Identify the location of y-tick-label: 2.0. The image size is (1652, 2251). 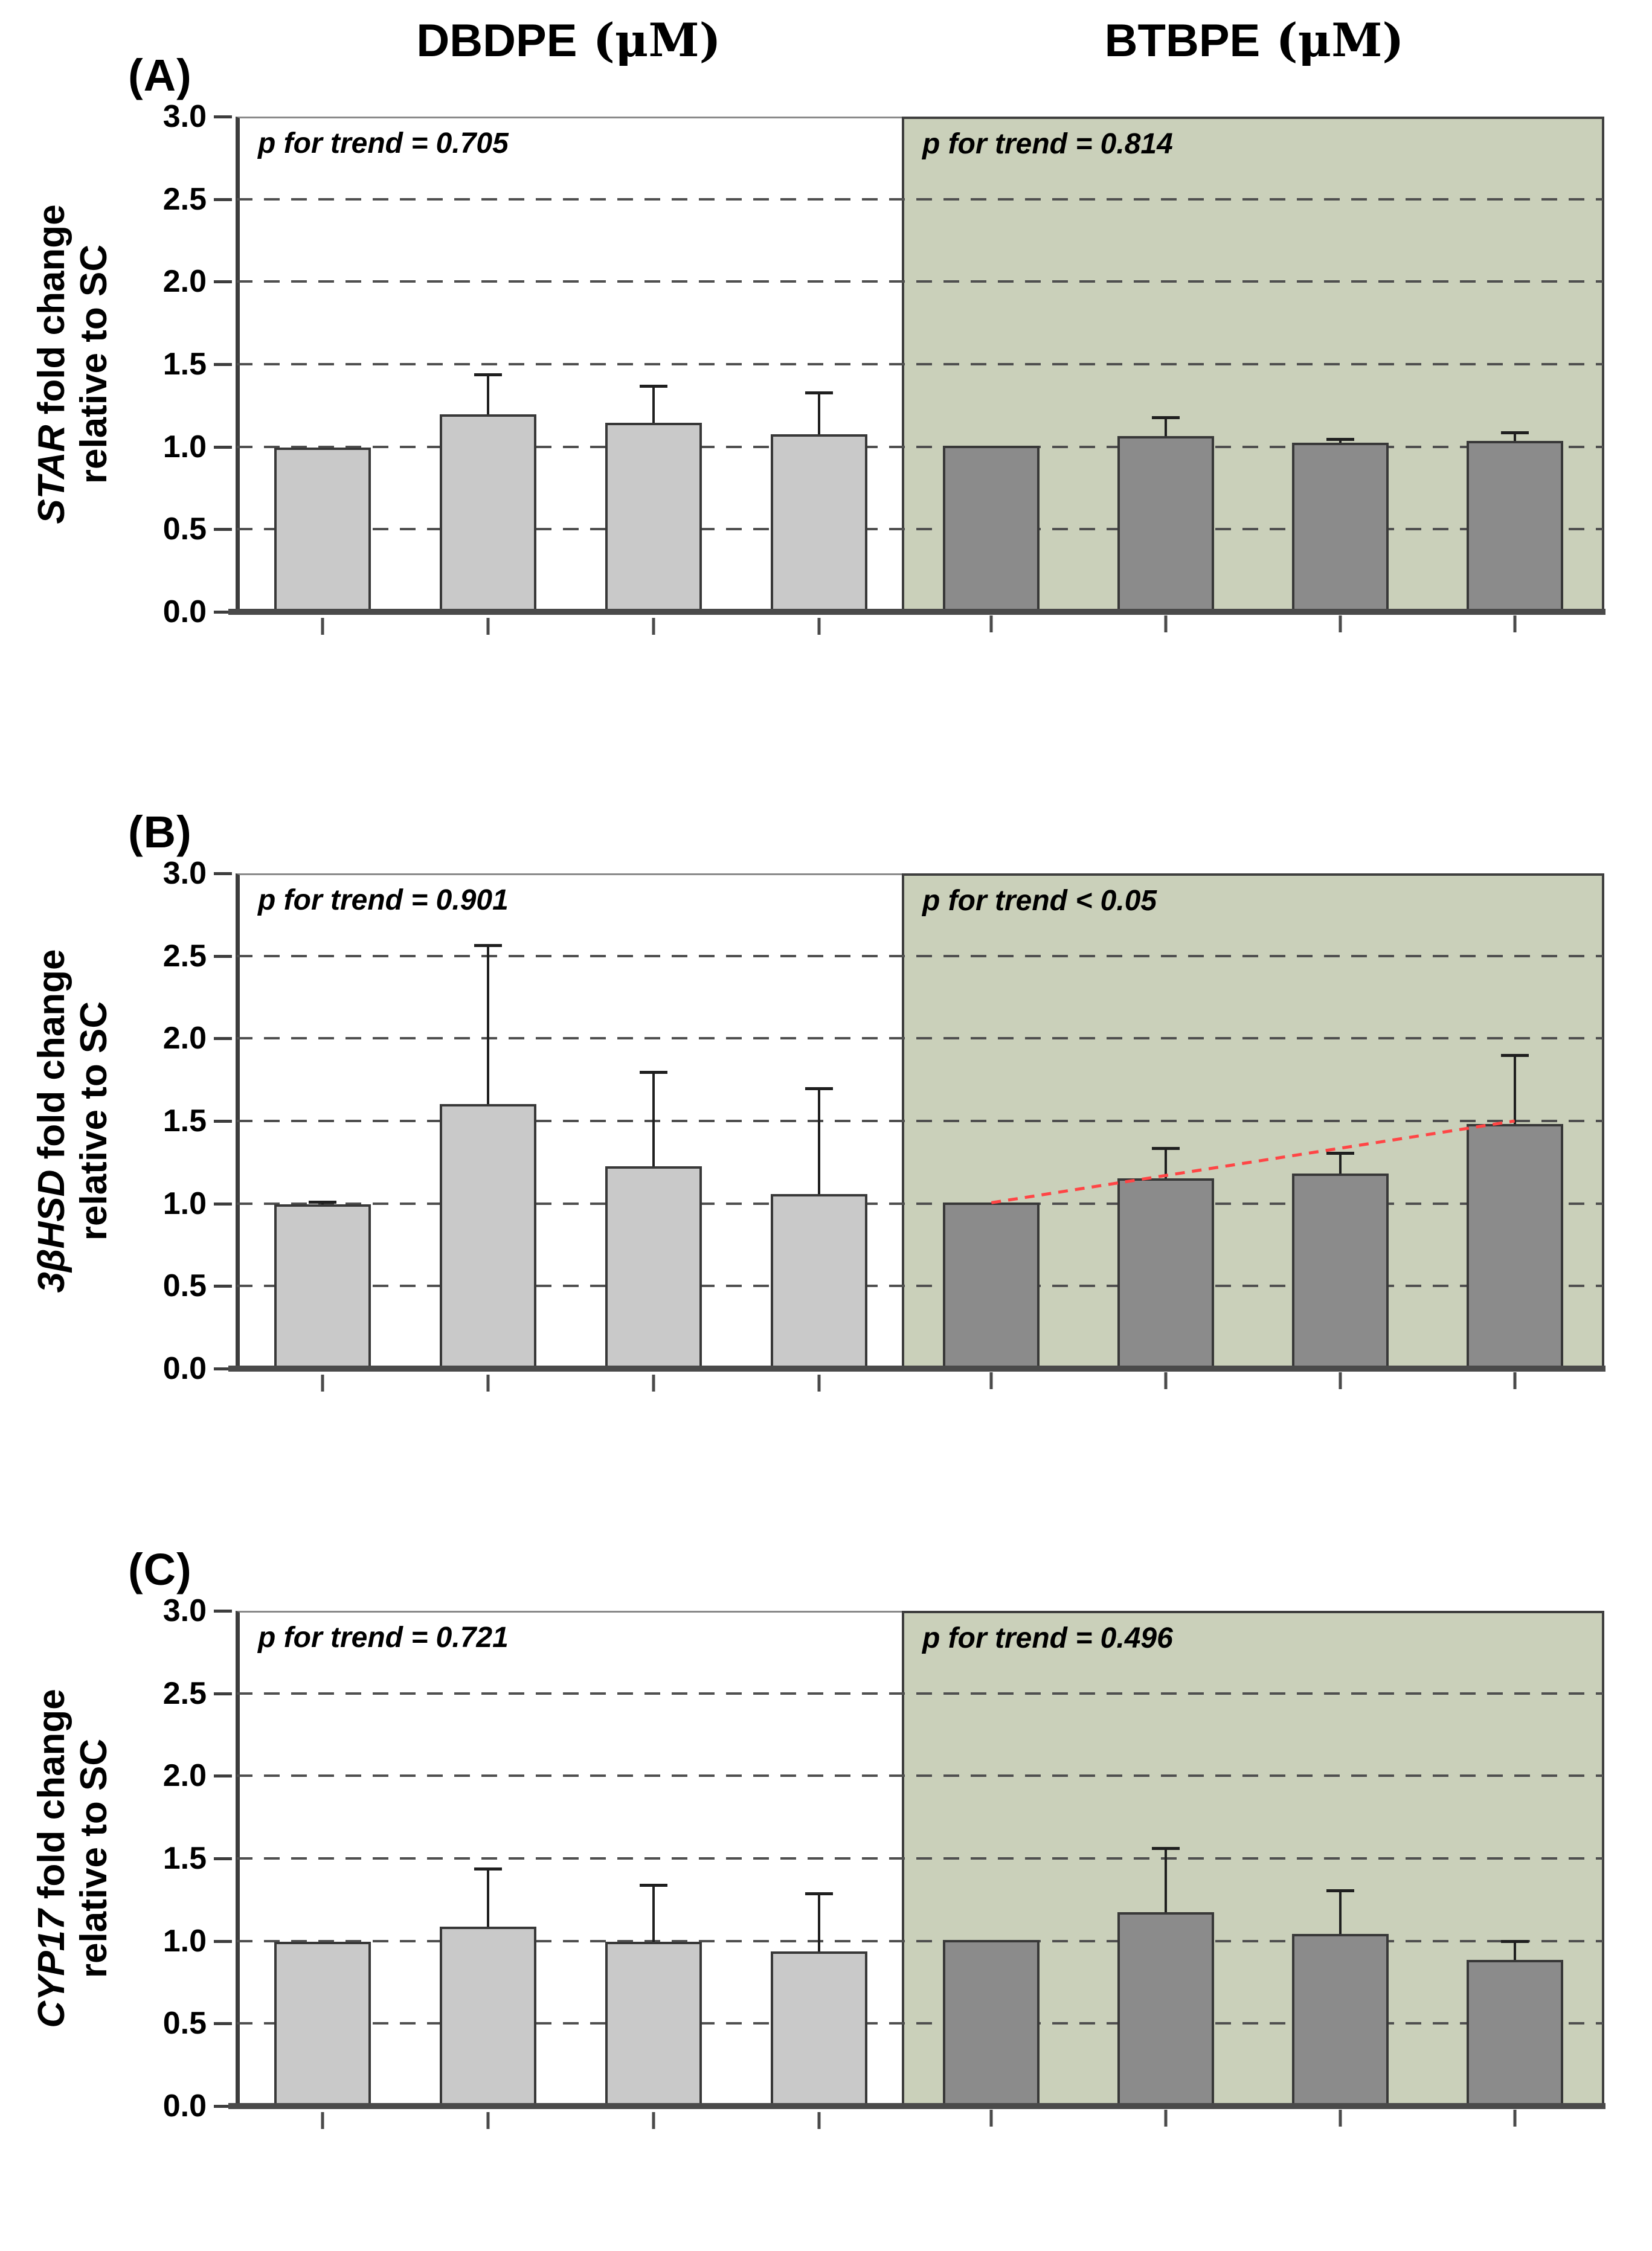
(184, 282).